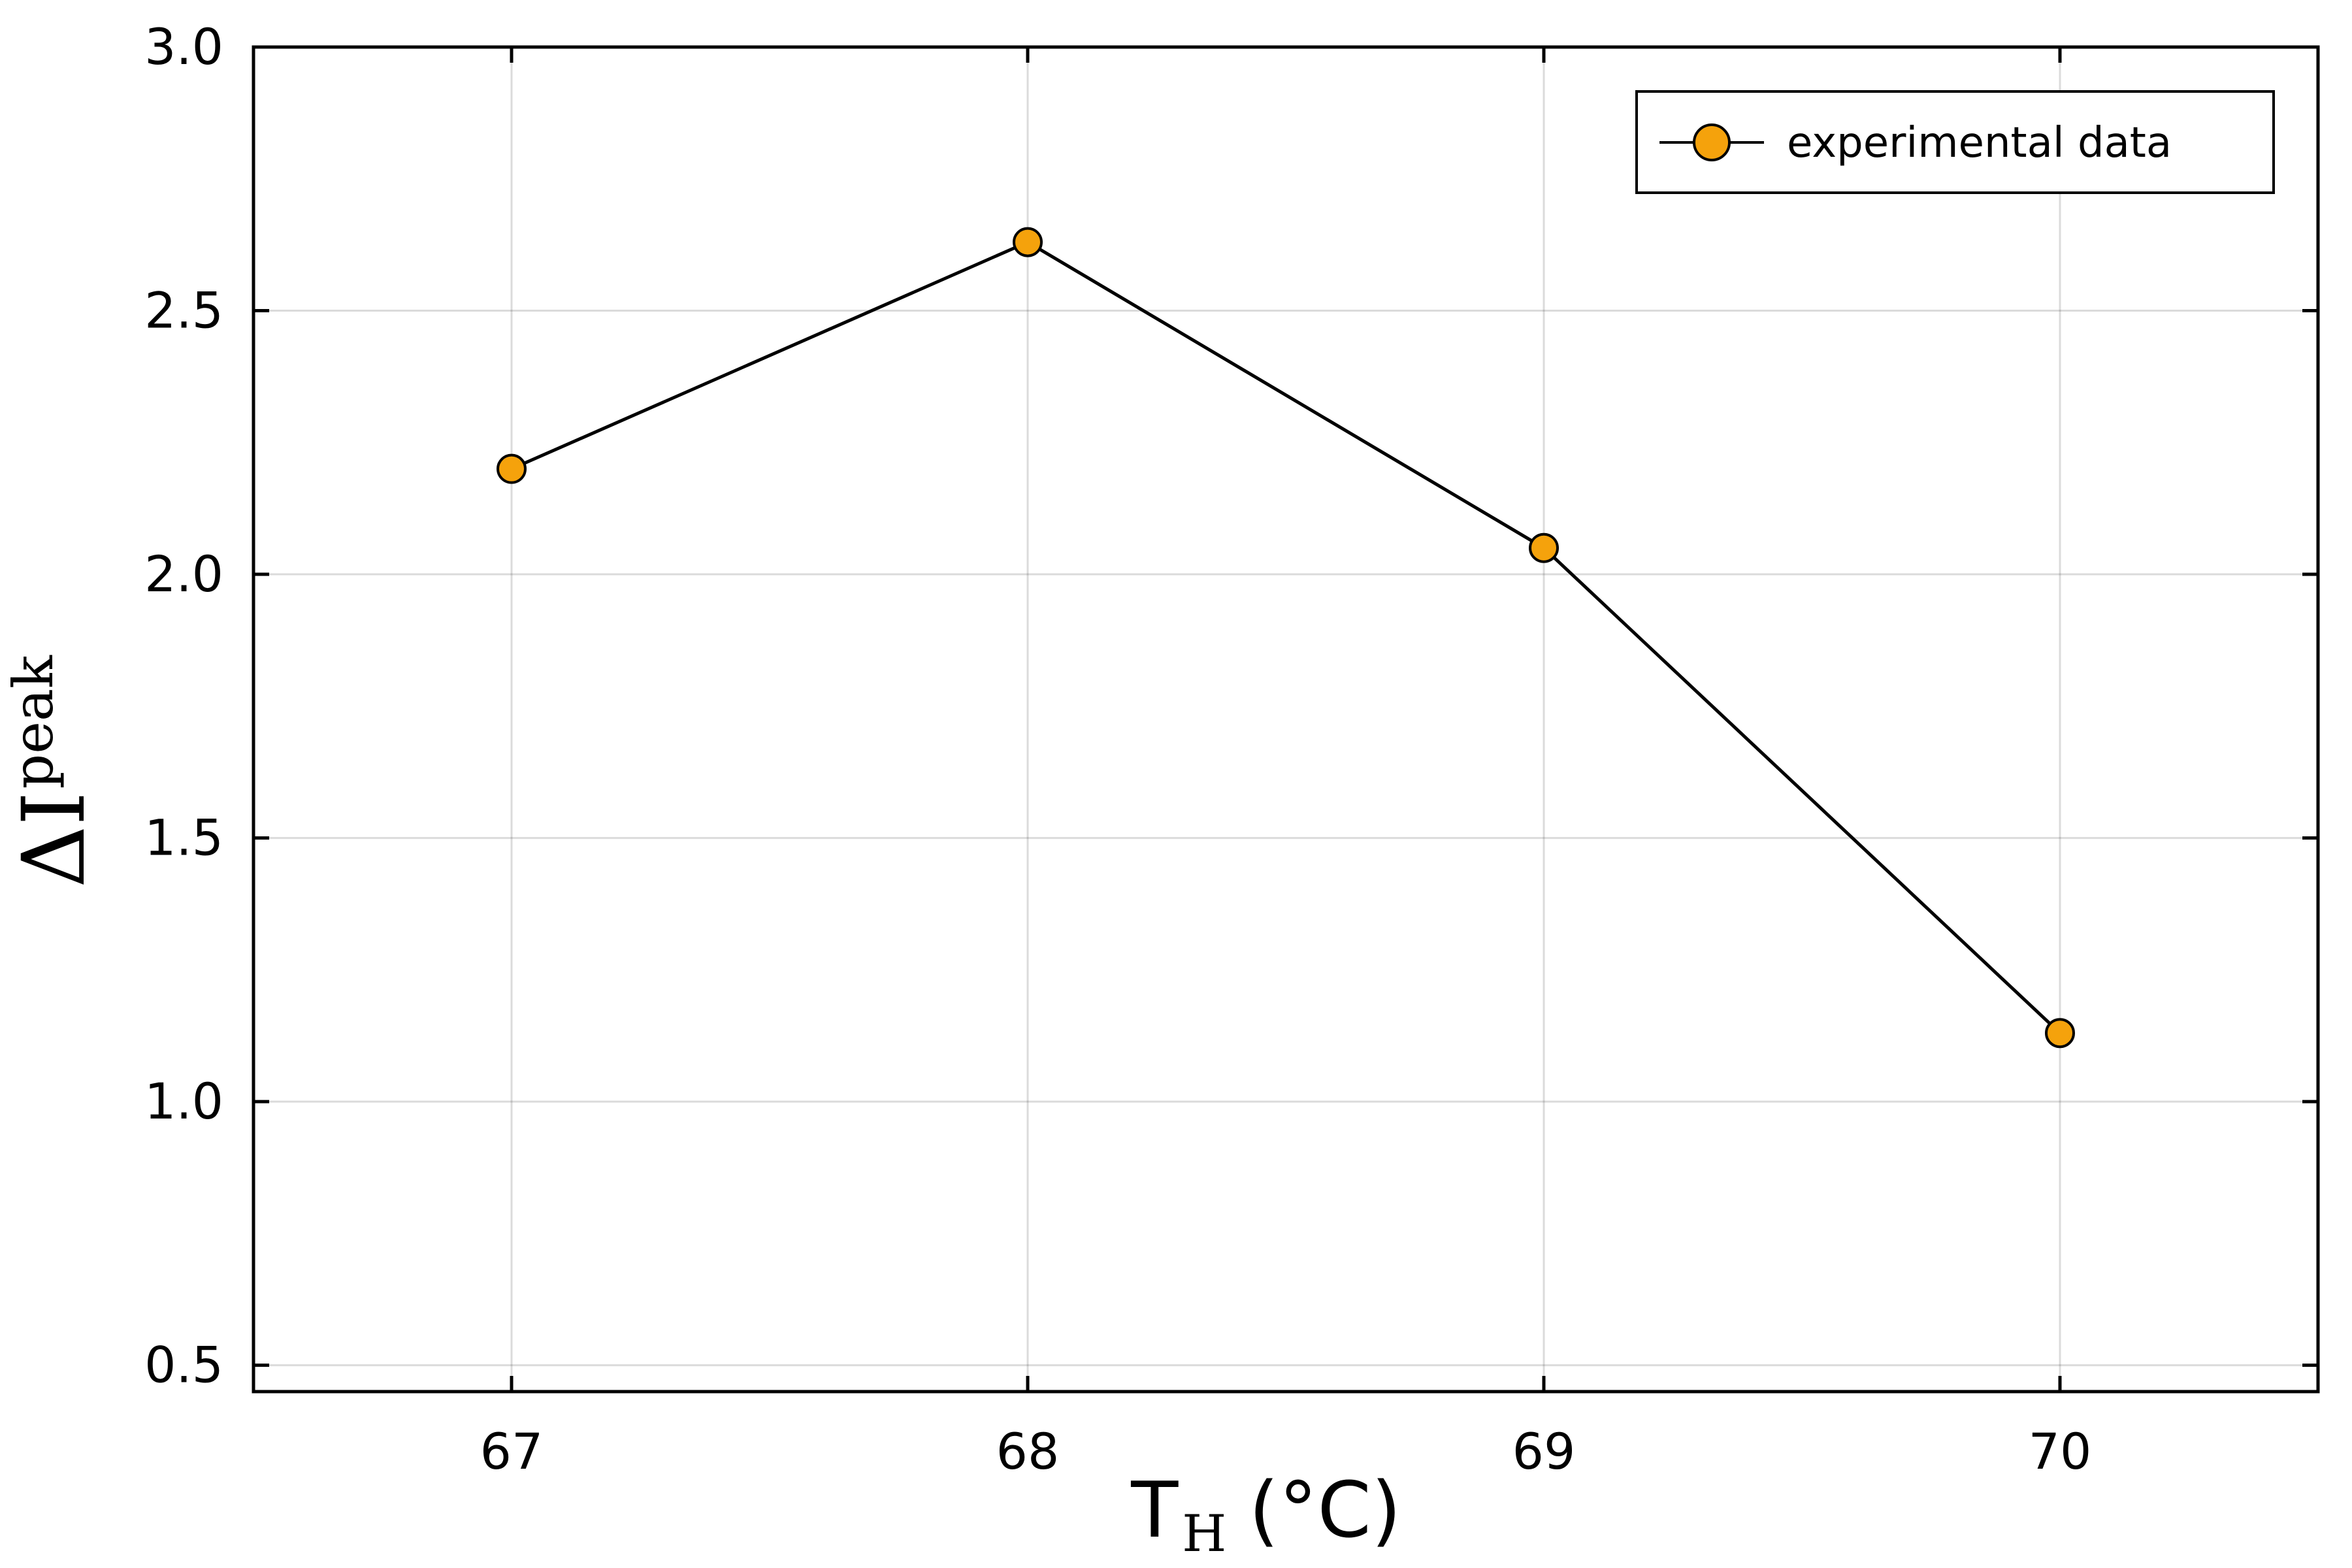 Image resolution: width=2352 pixels, height=1568 pixels. What do you see at coordinates (1544, 1451) in the screenshot?
I see `x-tick-label: 69` at bounding box center [1544, 1451].